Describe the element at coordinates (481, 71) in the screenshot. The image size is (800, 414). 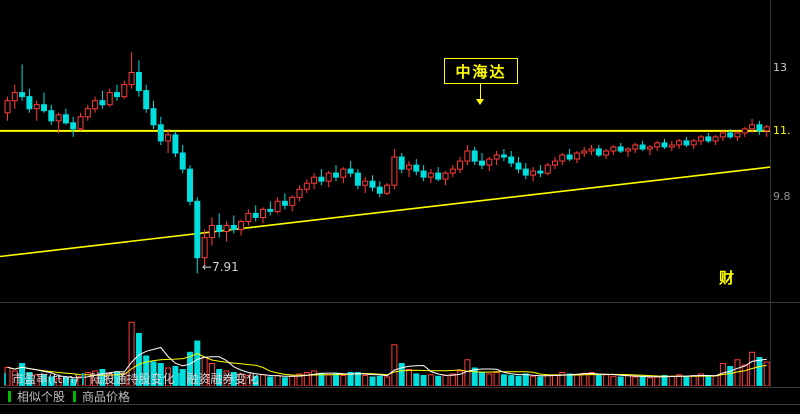
I see `stock-name-callout: 中海达` at that location.